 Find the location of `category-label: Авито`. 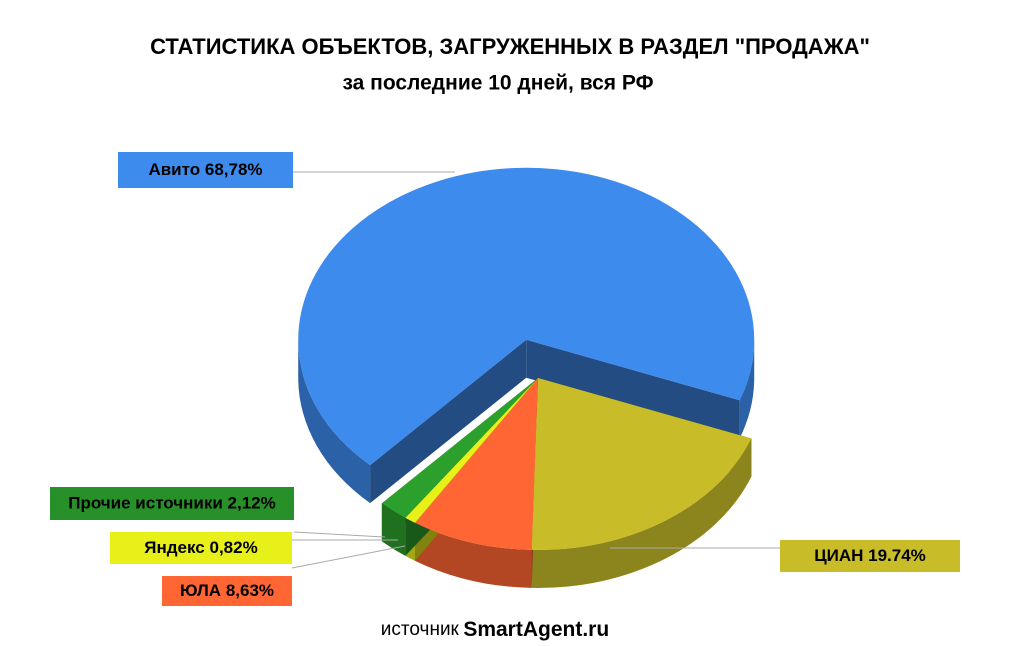

category-label: Авито is located at coordinates (174, 169).